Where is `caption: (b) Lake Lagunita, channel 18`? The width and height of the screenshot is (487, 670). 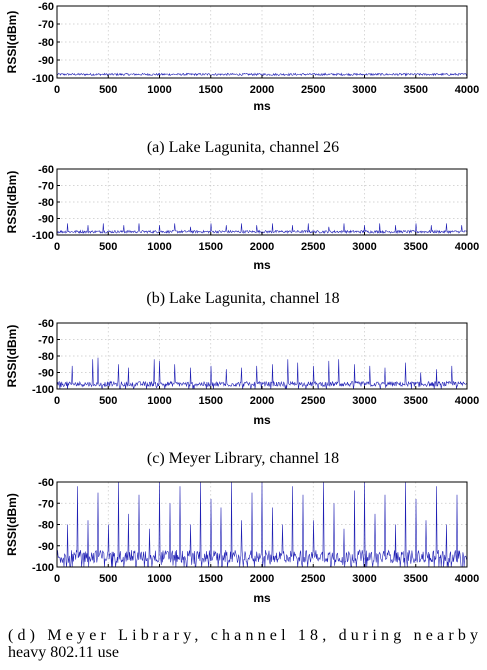
caption: (b) Lake Lagunita, channel 18 is located at coordinates (242, 298).